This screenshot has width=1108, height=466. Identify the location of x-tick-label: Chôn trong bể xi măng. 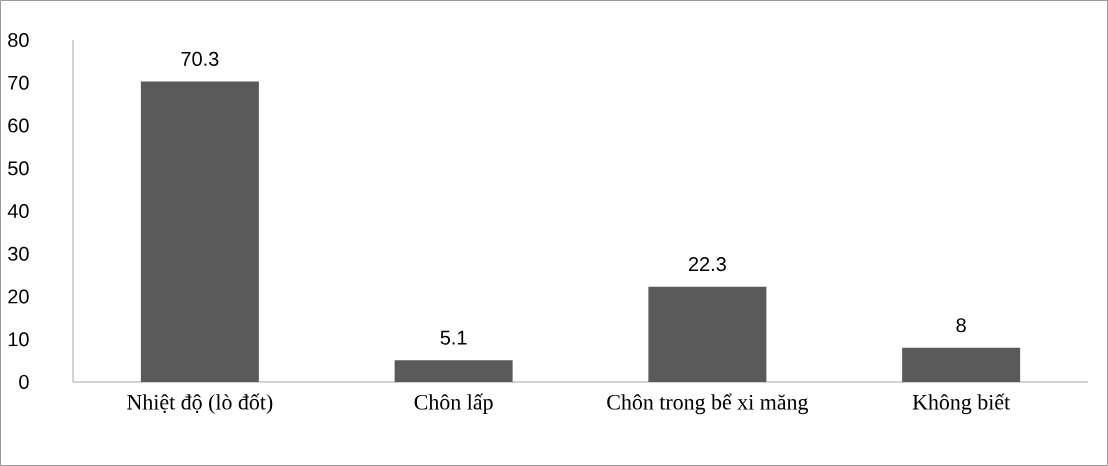
(708, 404).